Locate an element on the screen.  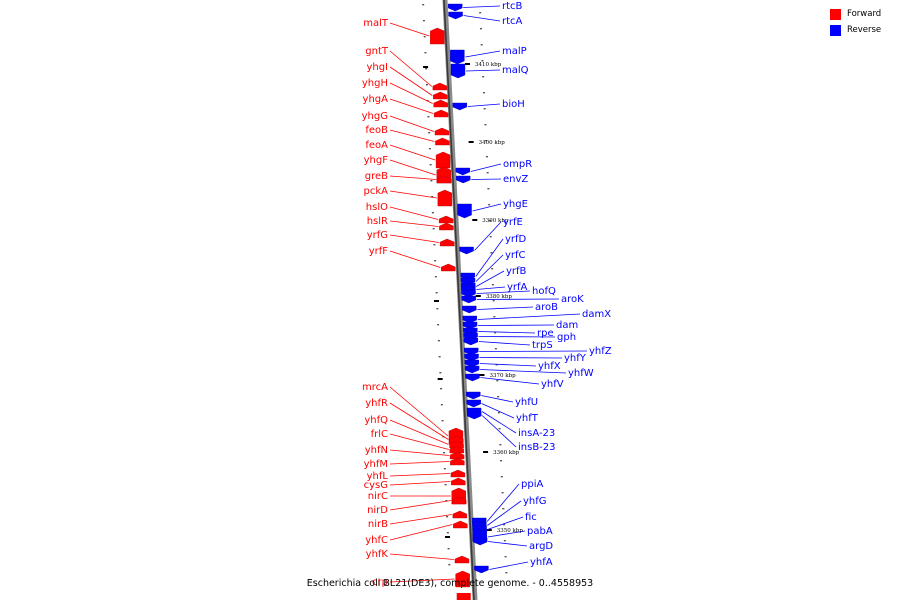
gene-label-insB-23: insB-23 is located at coordinates (537, 447).